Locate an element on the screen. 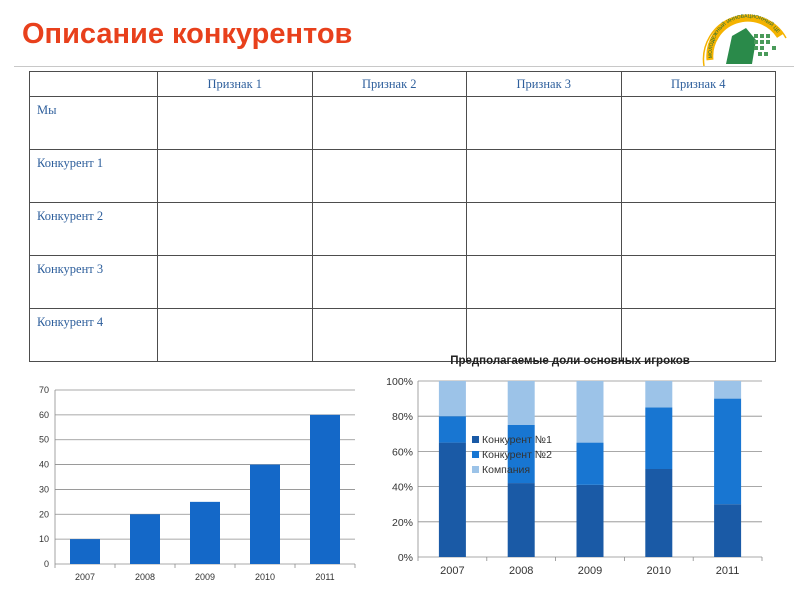  legend-label: Конкурент №1 is located at coordinates (517, 440).